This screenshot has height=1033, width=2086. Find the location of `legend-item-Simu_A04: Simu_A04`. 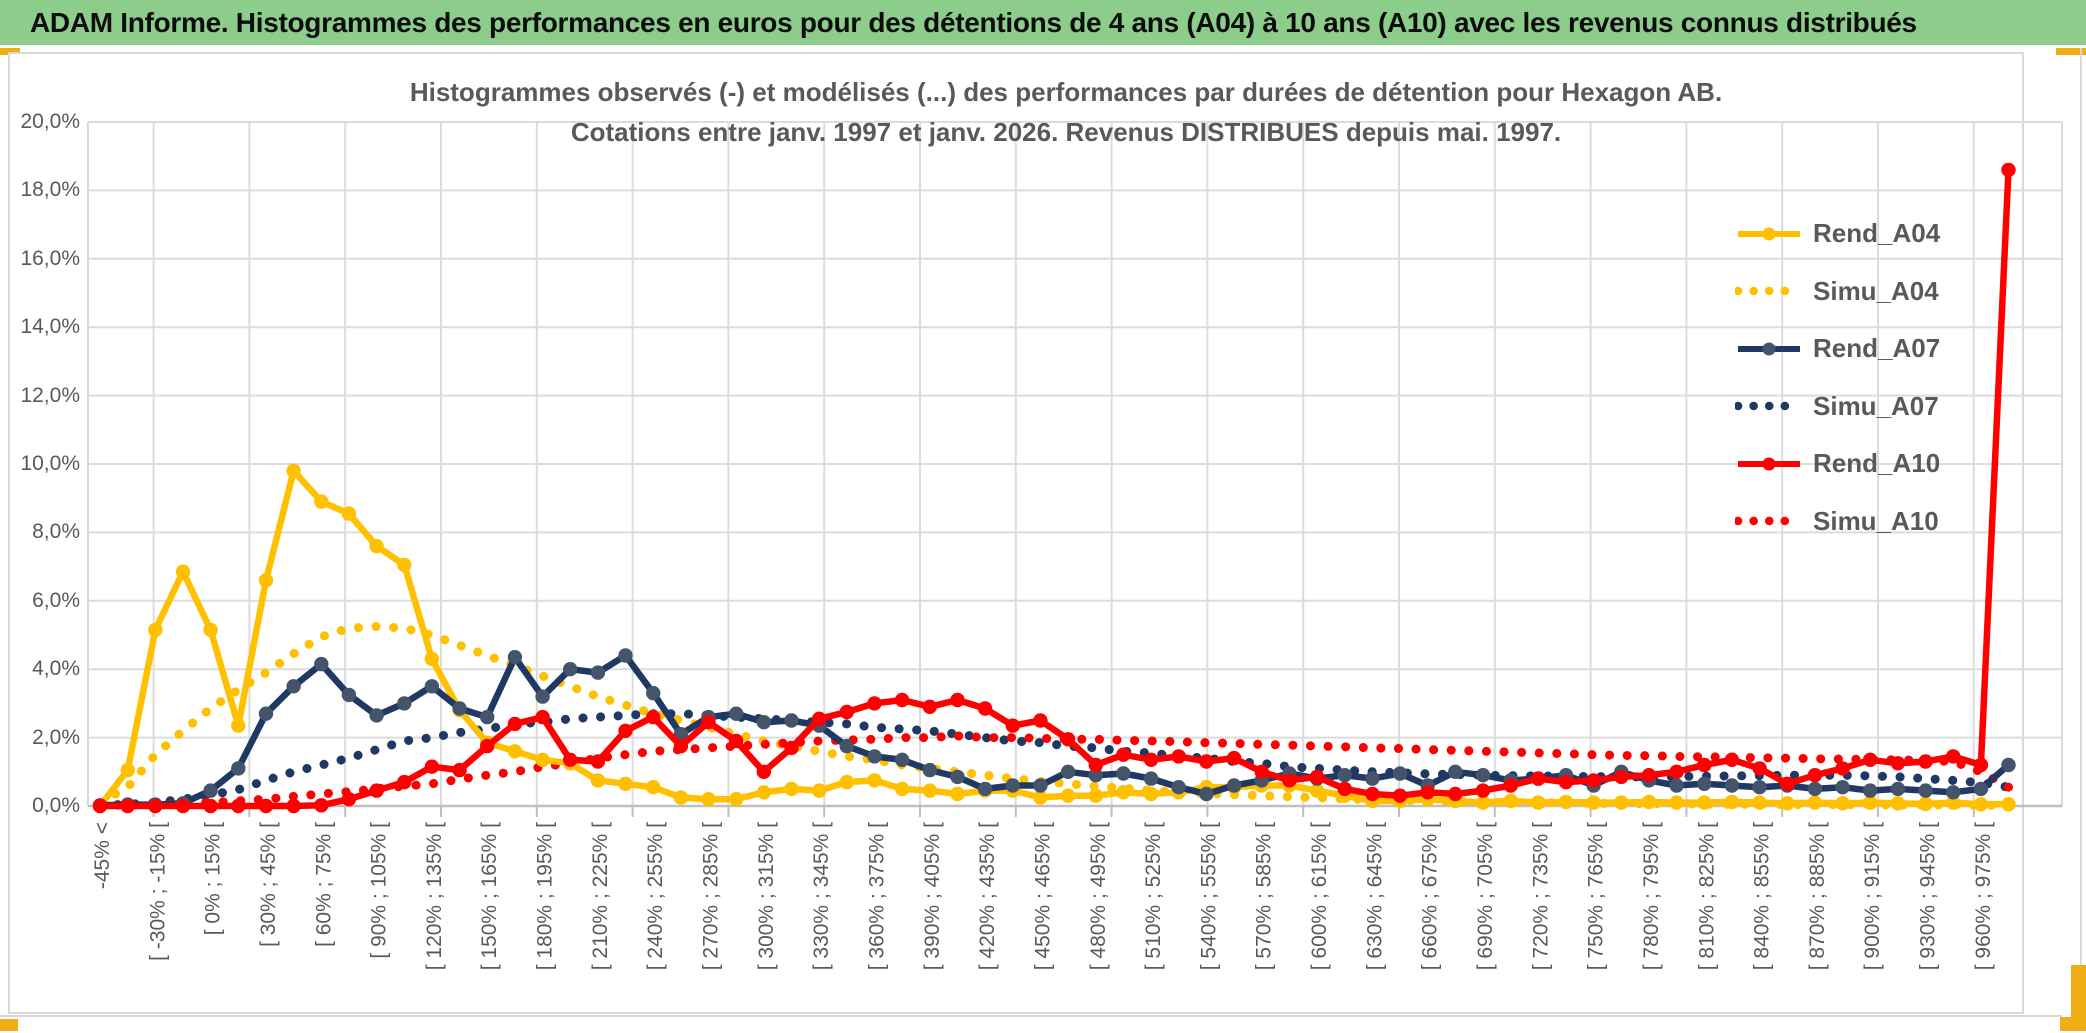

legend-item-Simu_A04: Simu_A04 is located at coordinates (1837, 292).